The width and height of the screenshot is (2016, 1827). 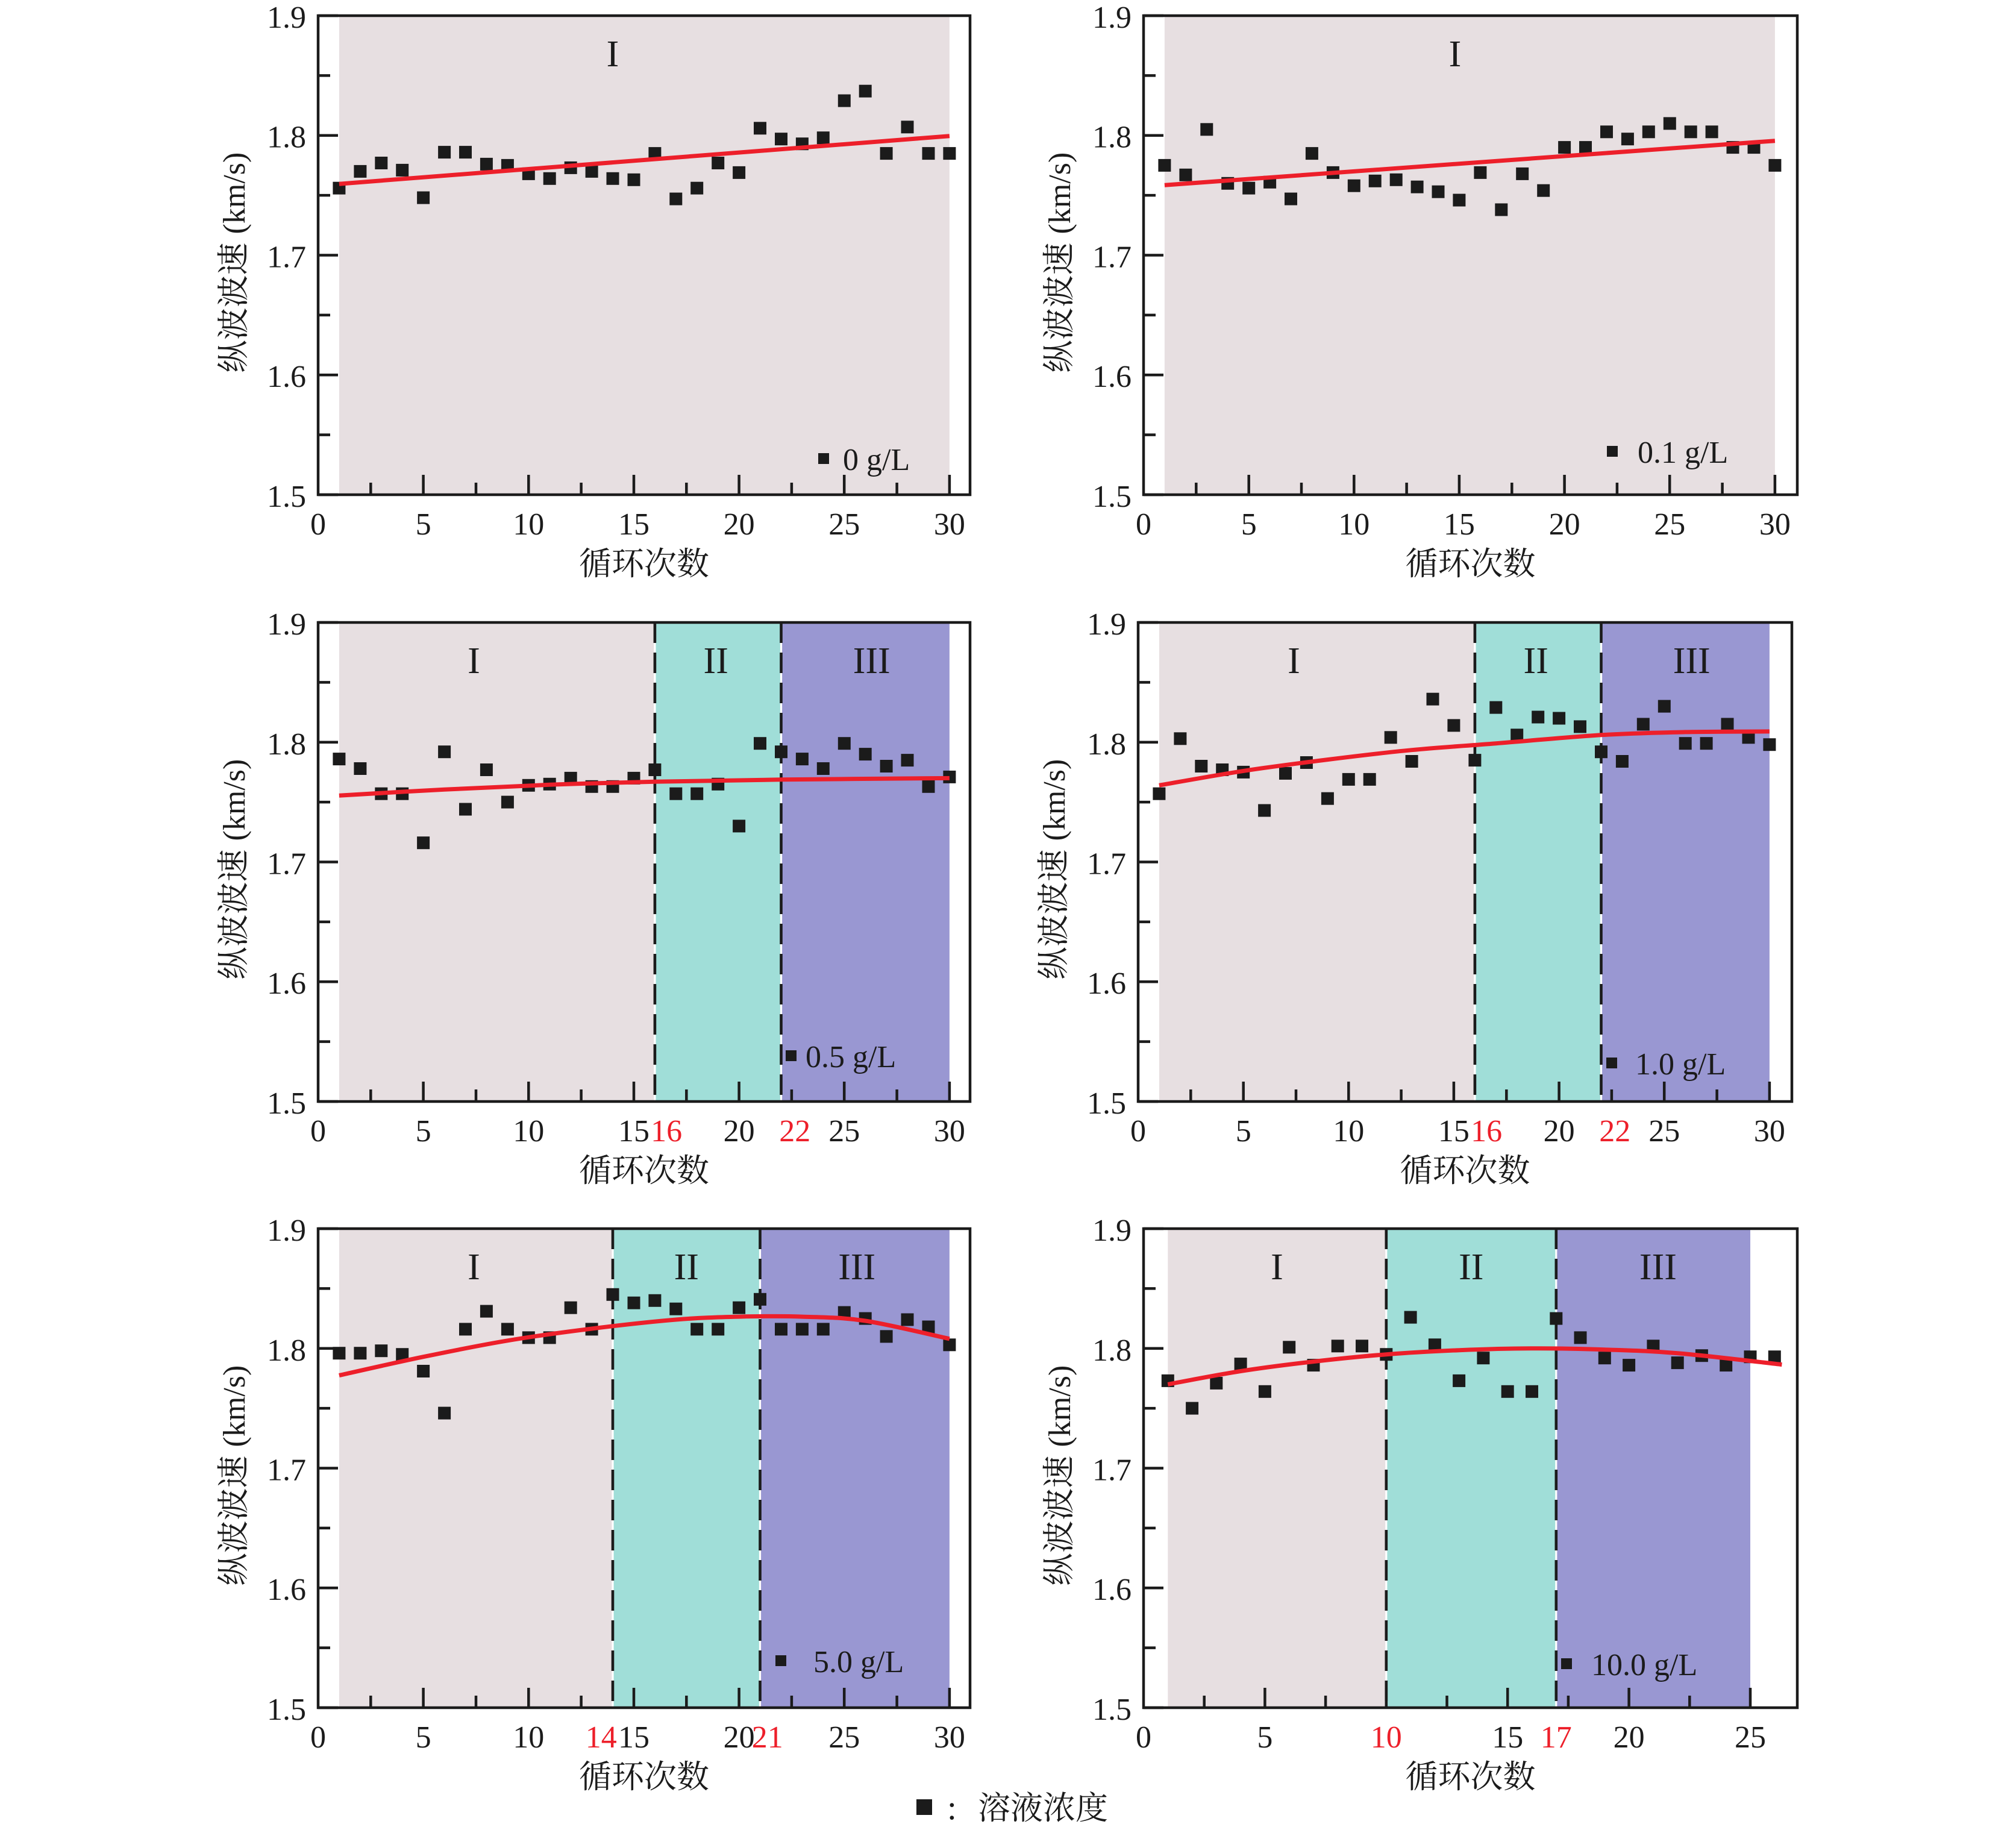 What do you see at coordinates (1681, 1064) in the screenshot?
I see `svg-text: 1.0 g/L` at bounding box center [1681, 1064].